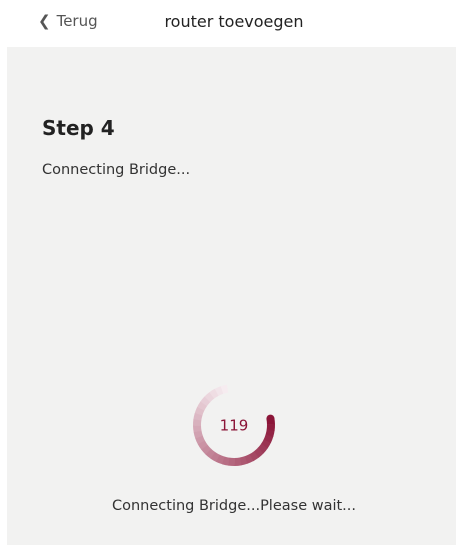 The height and width of the screenshot is (547, 458). I want to click on progress-spinner: 119, so click(234, 425).